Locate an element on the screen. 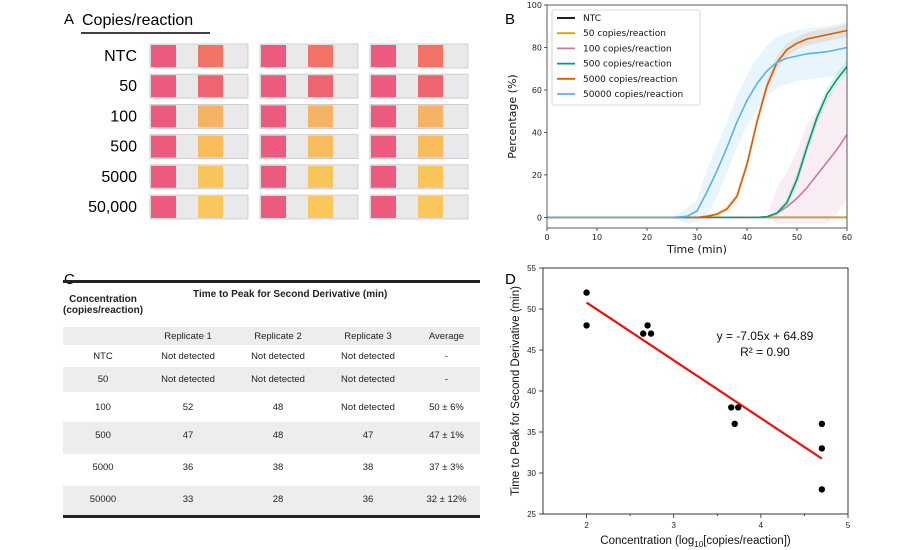 This screenshot has width=900, height=550. x-tick-label: 20 is located at coordinates (647, 237).